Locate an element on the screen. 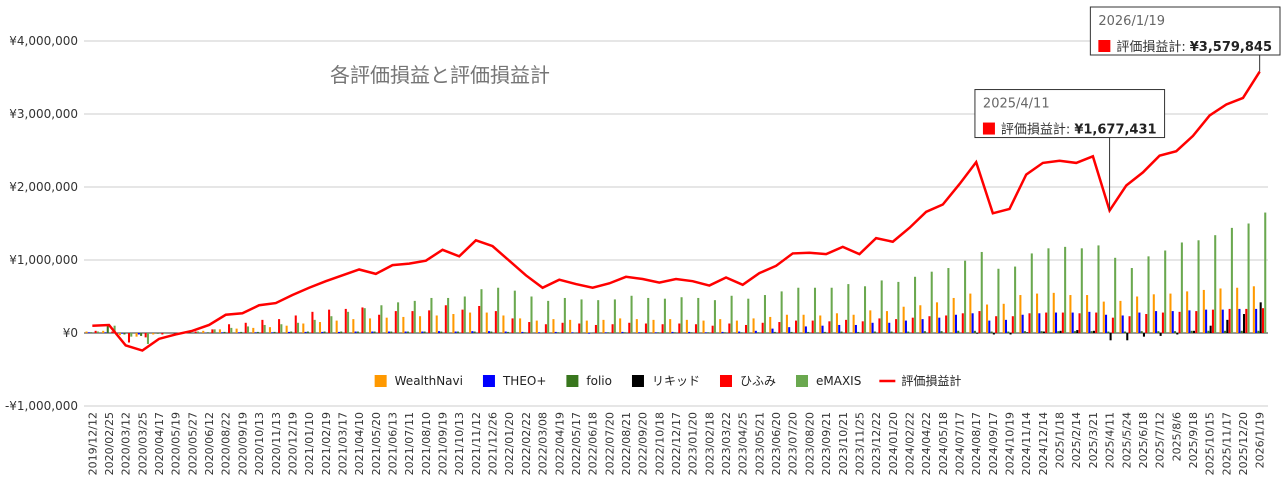 This screenshot has height=495, width=1285. x-tick-label: 2020/12/19 is located at coordinates (292, 443).